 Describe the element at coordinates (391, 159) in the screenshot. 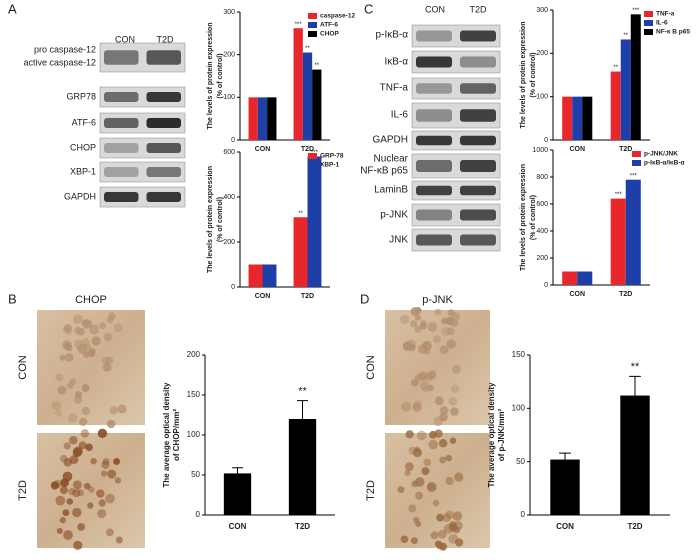

I see `blot-row-label: Nuclear` at that location.